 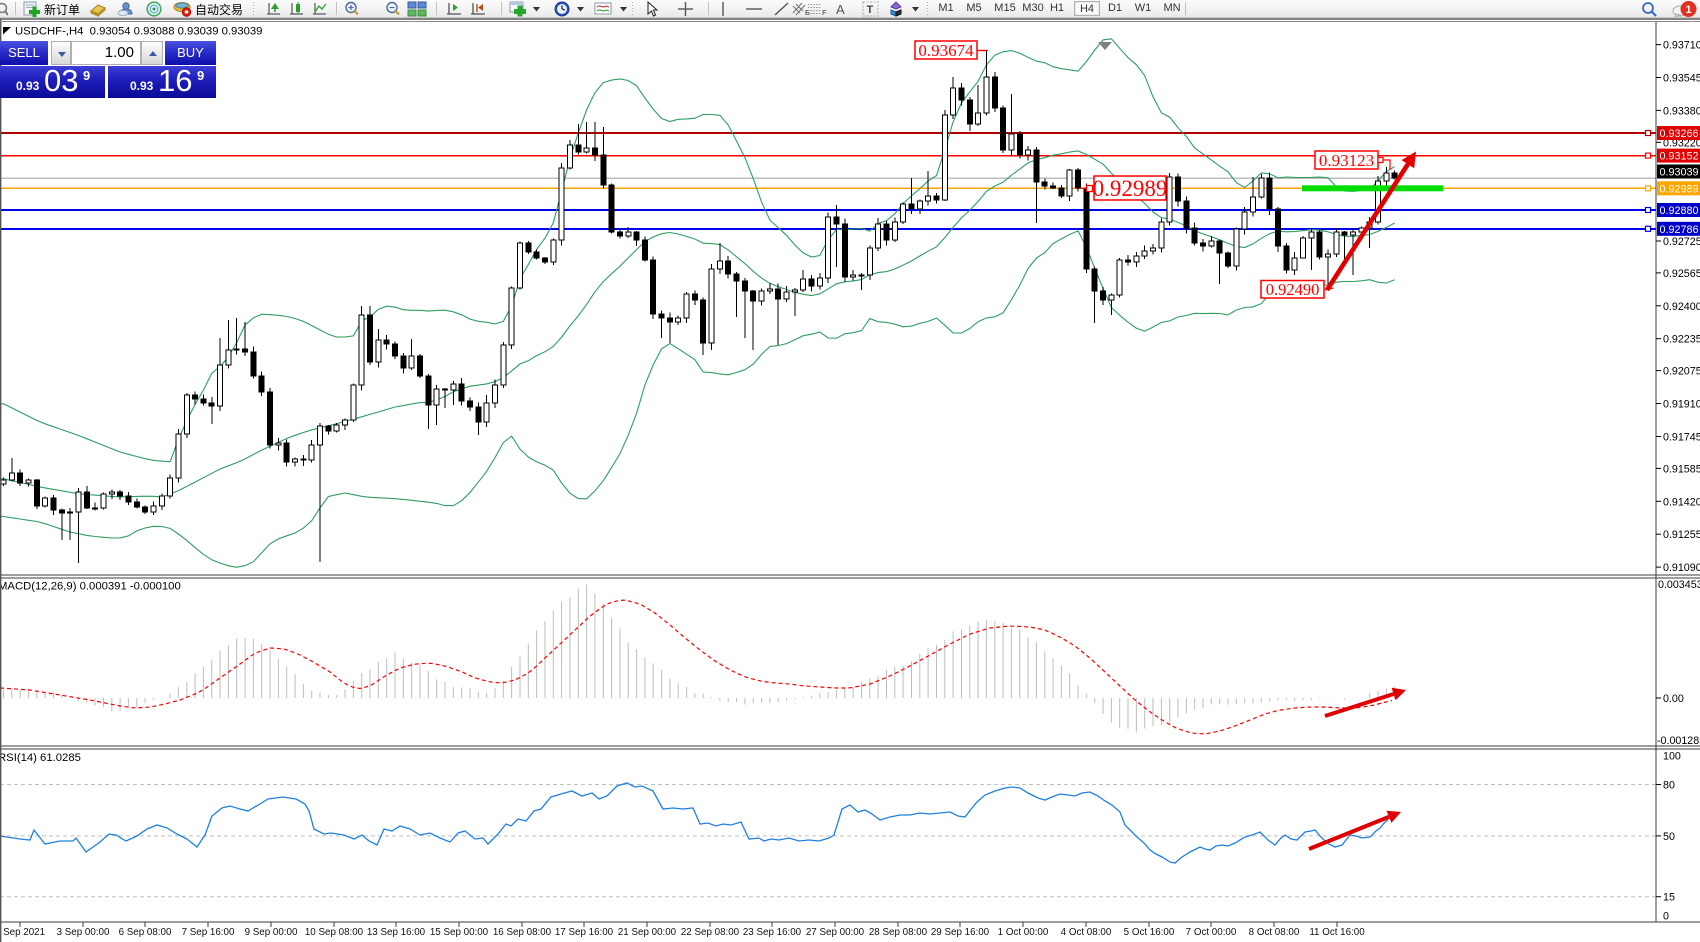 What do you see at coordinates (1689, 10) in the screenshot?
I see `svg-text: 1` at bounding box center [1689, 10].